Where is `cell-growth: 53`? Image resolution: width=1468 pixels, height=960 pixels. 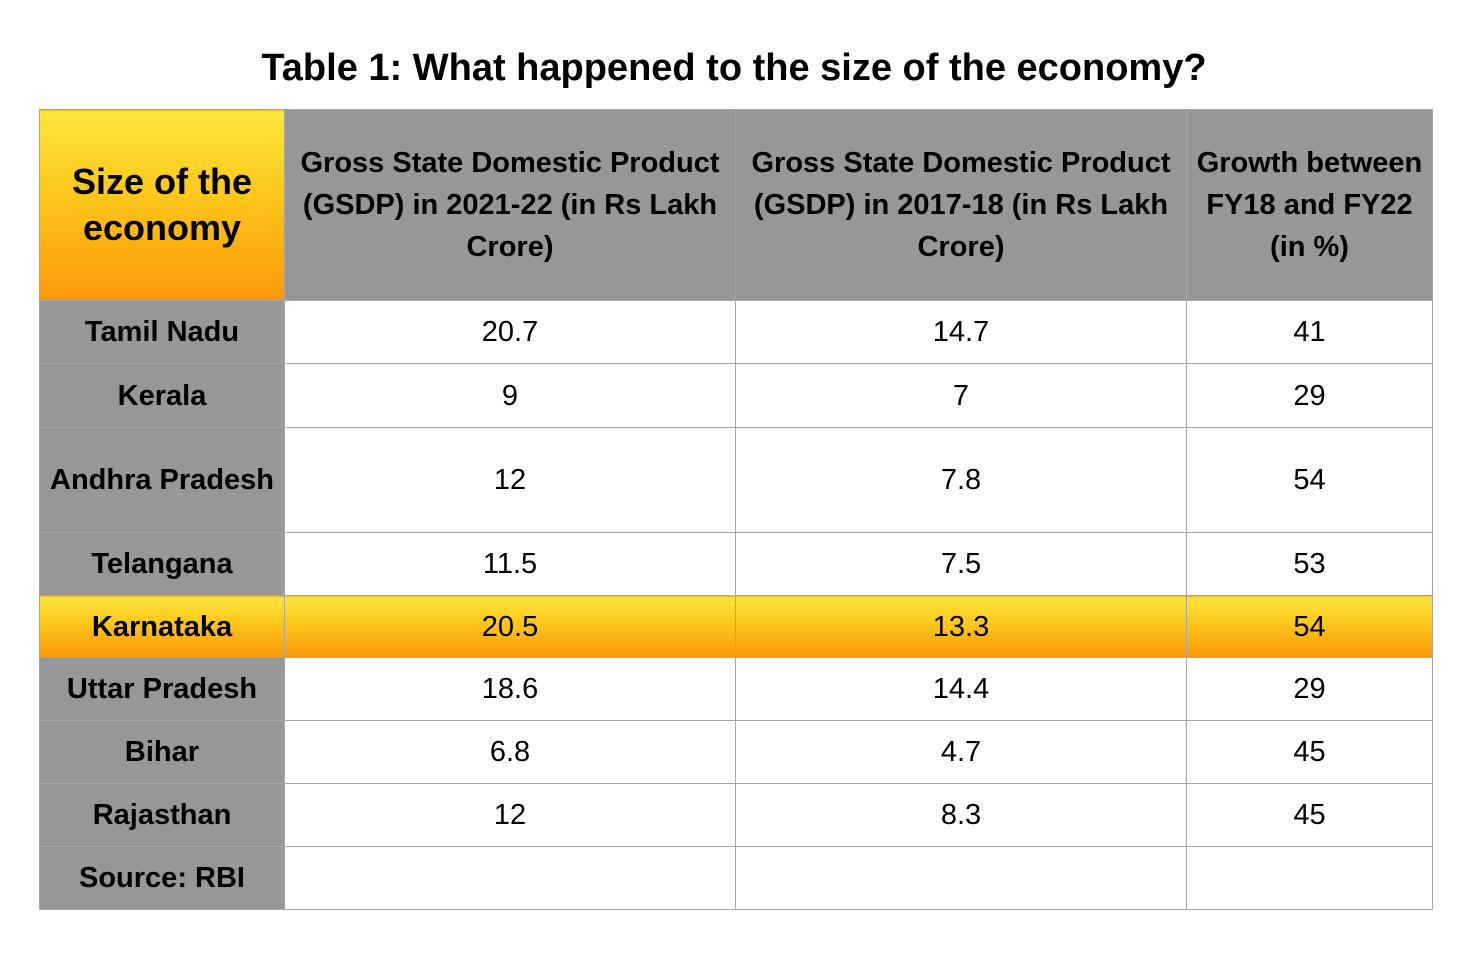 cell-growth: 53 is located at coordinates (1309, 564).